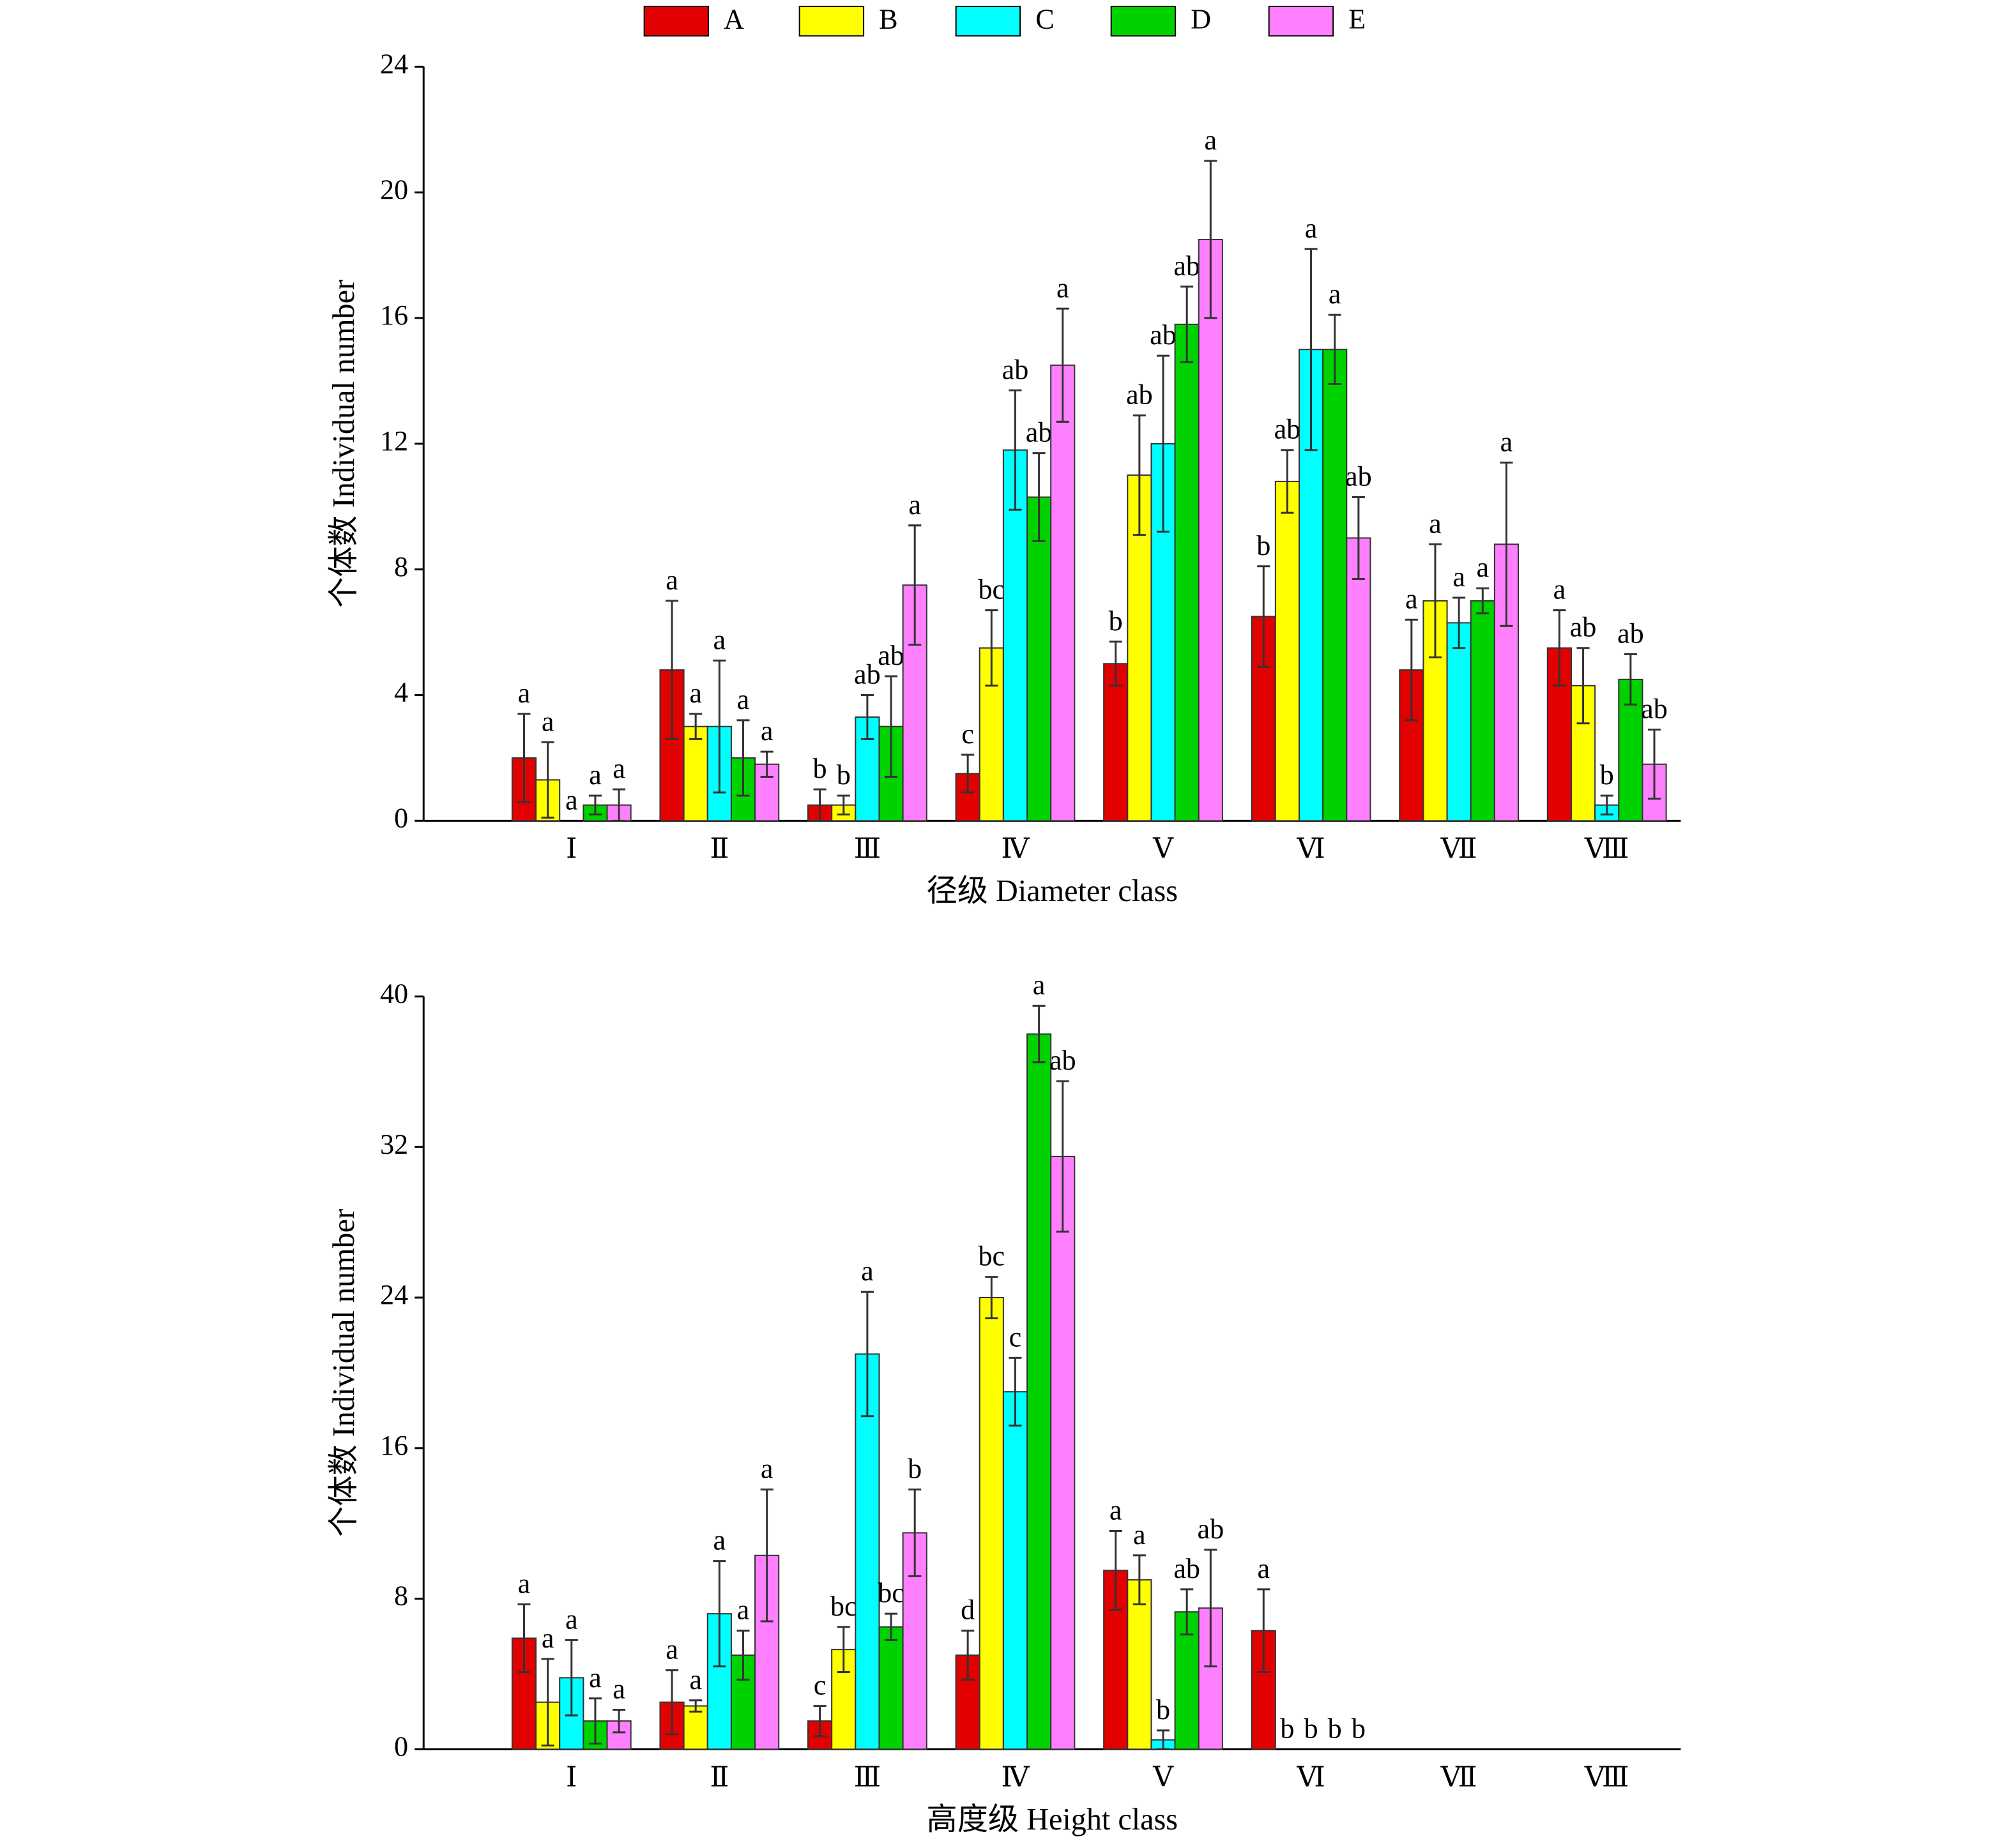 This screenshot has height=1848, width=2012. Describe the element at coordinates (968, 1610) in the screenshot. I see `significance-label: d` at that location.